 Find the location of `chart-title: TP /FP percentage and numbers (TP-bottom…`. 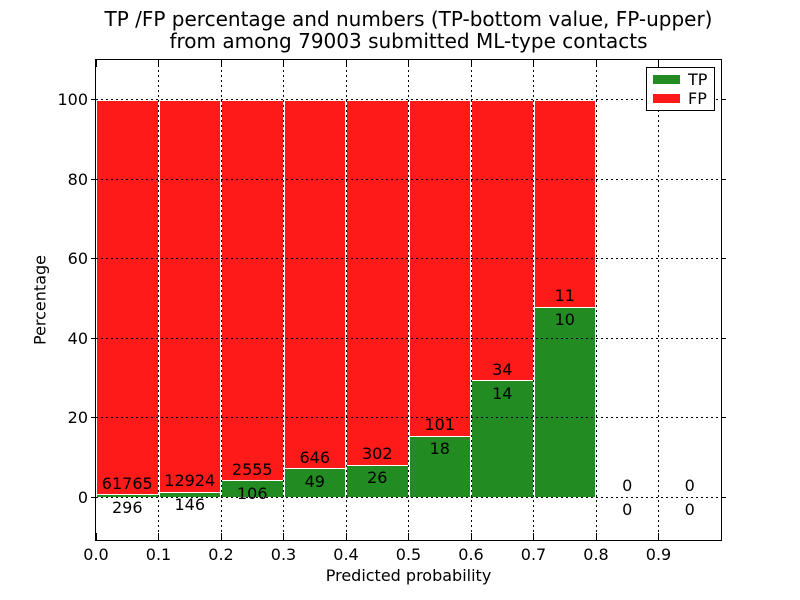

chart-title: TP /FP percentage and numbers (TP-bottom… is located at coordinates (408, 30).